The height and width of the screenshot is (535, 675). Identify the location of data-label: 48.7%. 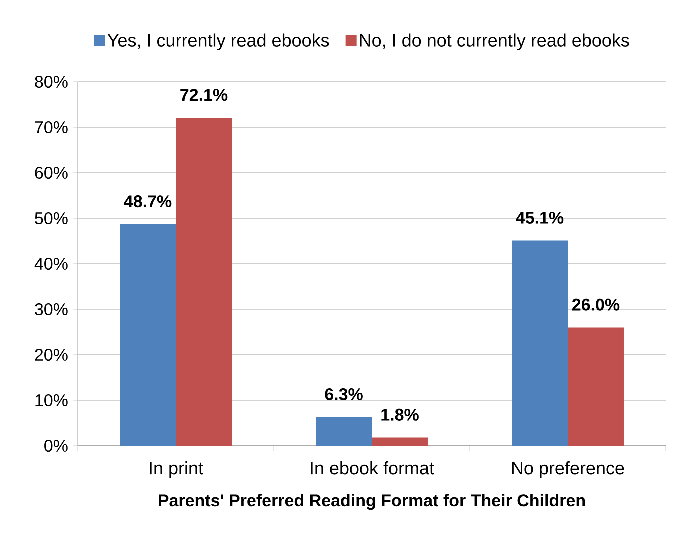
(148, 202).